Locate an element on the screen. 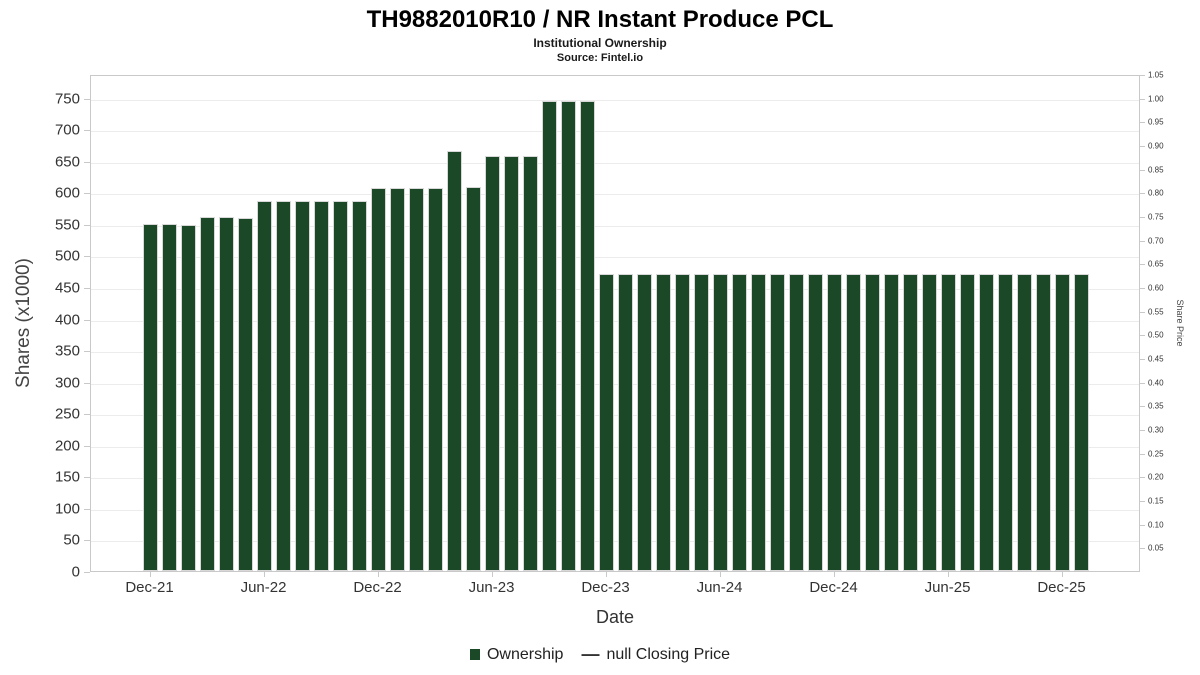  x-tickmark is located at coordinates (378, 574).